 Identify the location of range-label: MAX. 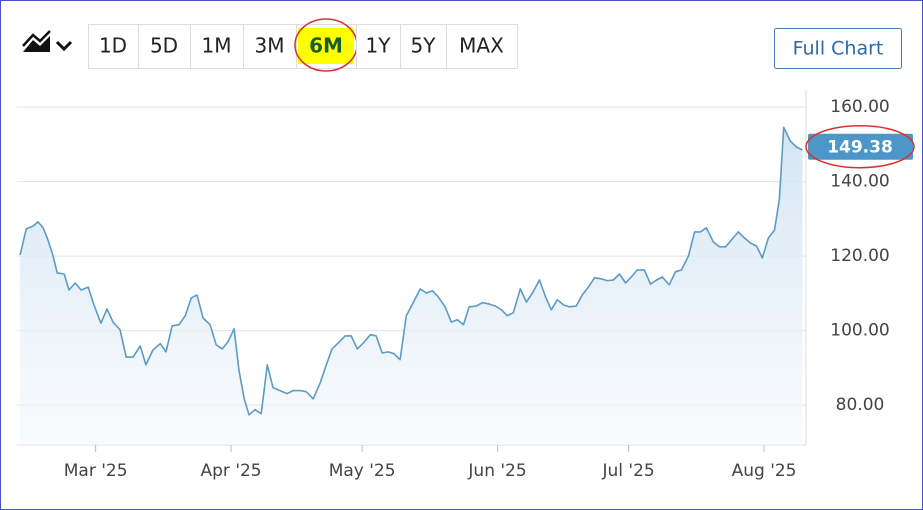
(481, 46).